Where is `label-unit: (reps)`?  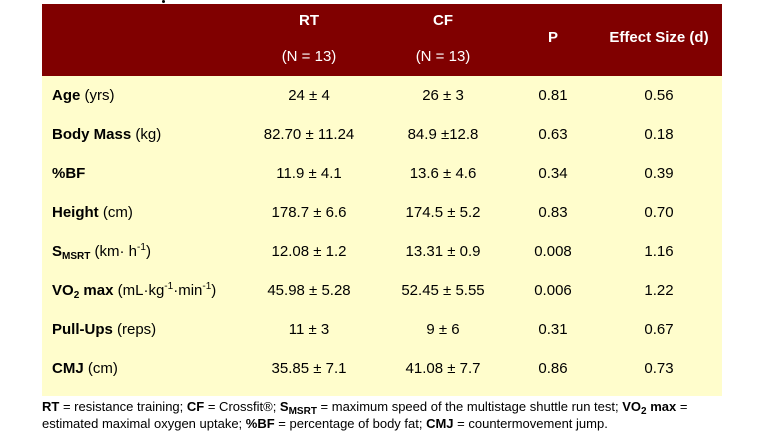 label-unit: (reps) is located at coordinates (134, 329).